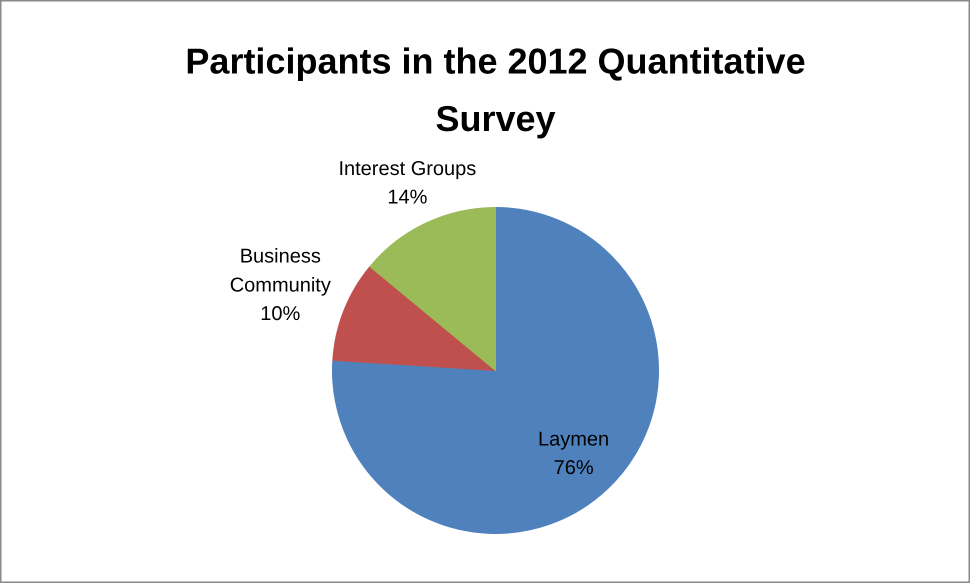 The height and width of the screenshot is (583, 970). What do you see at coordinates (407, 169) in the screenshot?
I see `slice-label: Interest Groups` at bounding box center [407, 169].